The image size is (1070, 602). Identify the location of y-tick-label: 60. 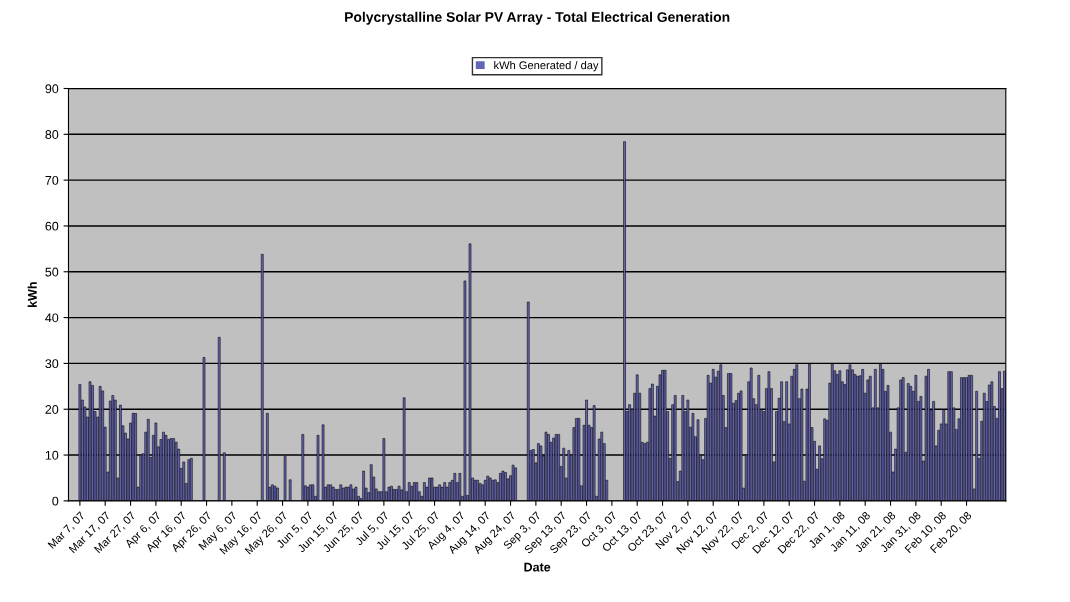
(52, 226).